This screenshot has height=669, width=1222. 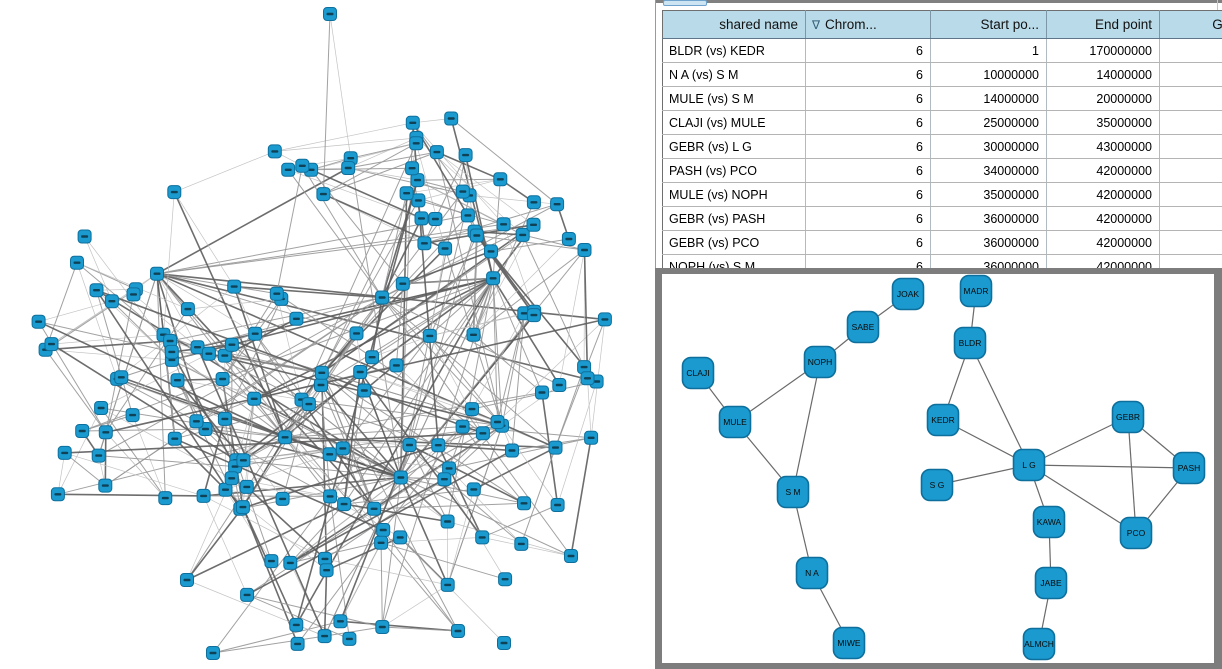 I want to click on node-PCO: PCO, so click(x=1136, y=533).